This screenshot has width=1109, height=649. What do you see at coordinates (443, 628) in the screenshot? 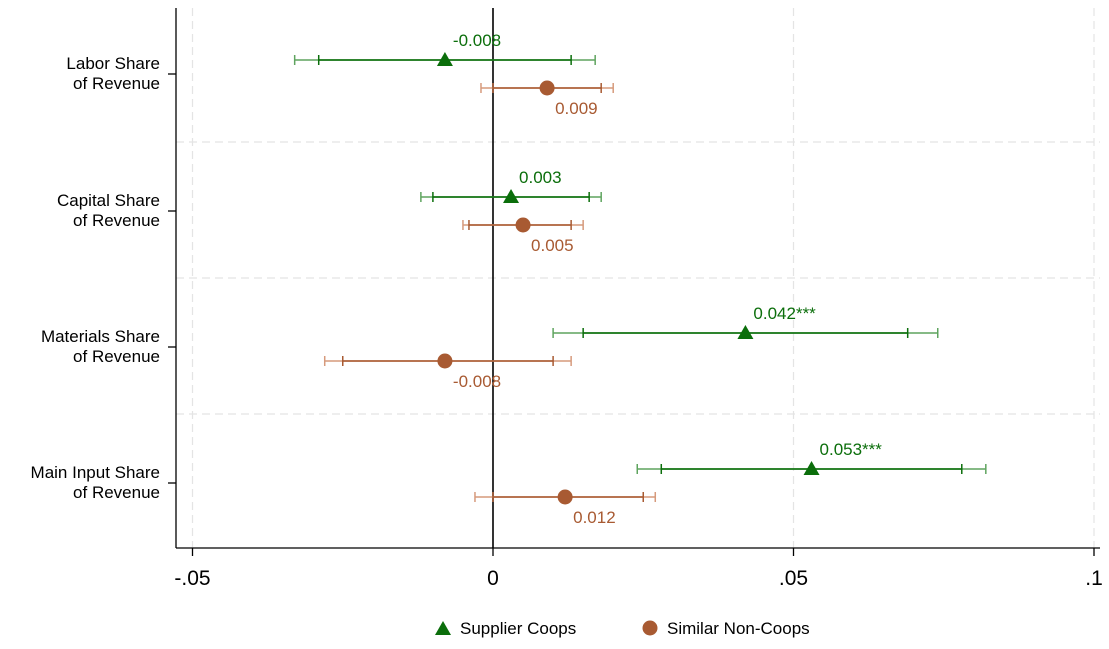
I see `legend-triangle-icon` at bounding box center [443, 628].